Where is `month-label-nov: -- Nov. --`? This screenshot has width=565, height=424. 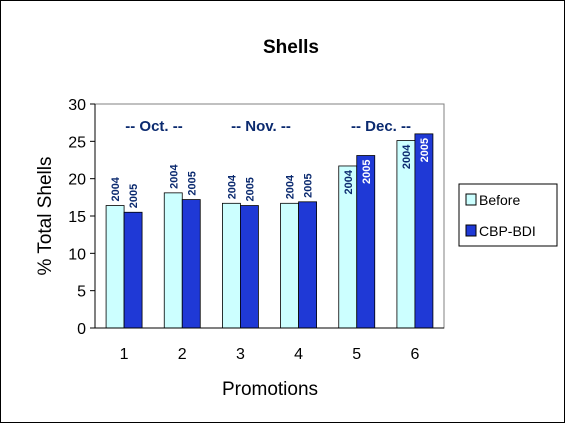 month-label-nov: -- Nov. -- is located at coordinates (261, 126).